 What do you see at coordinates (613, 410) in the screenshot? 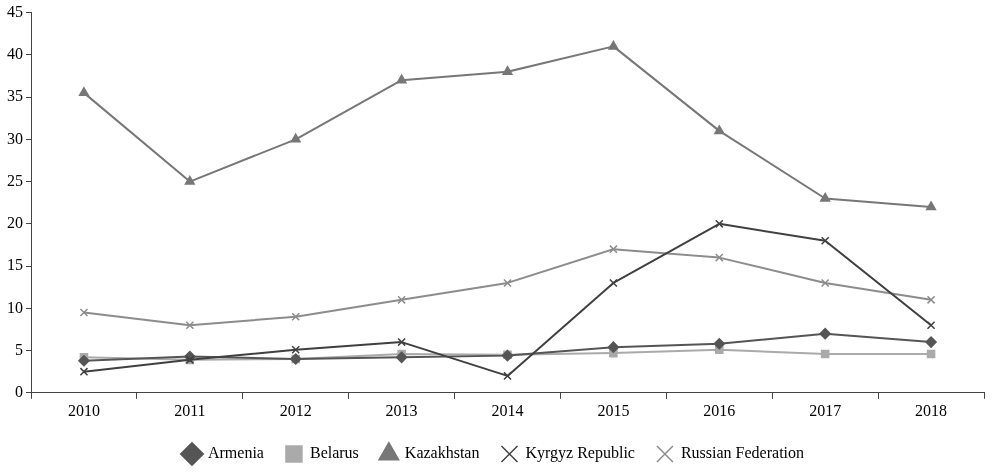
I see `x-tick-label: 2015` at bounding box center [613, 410].